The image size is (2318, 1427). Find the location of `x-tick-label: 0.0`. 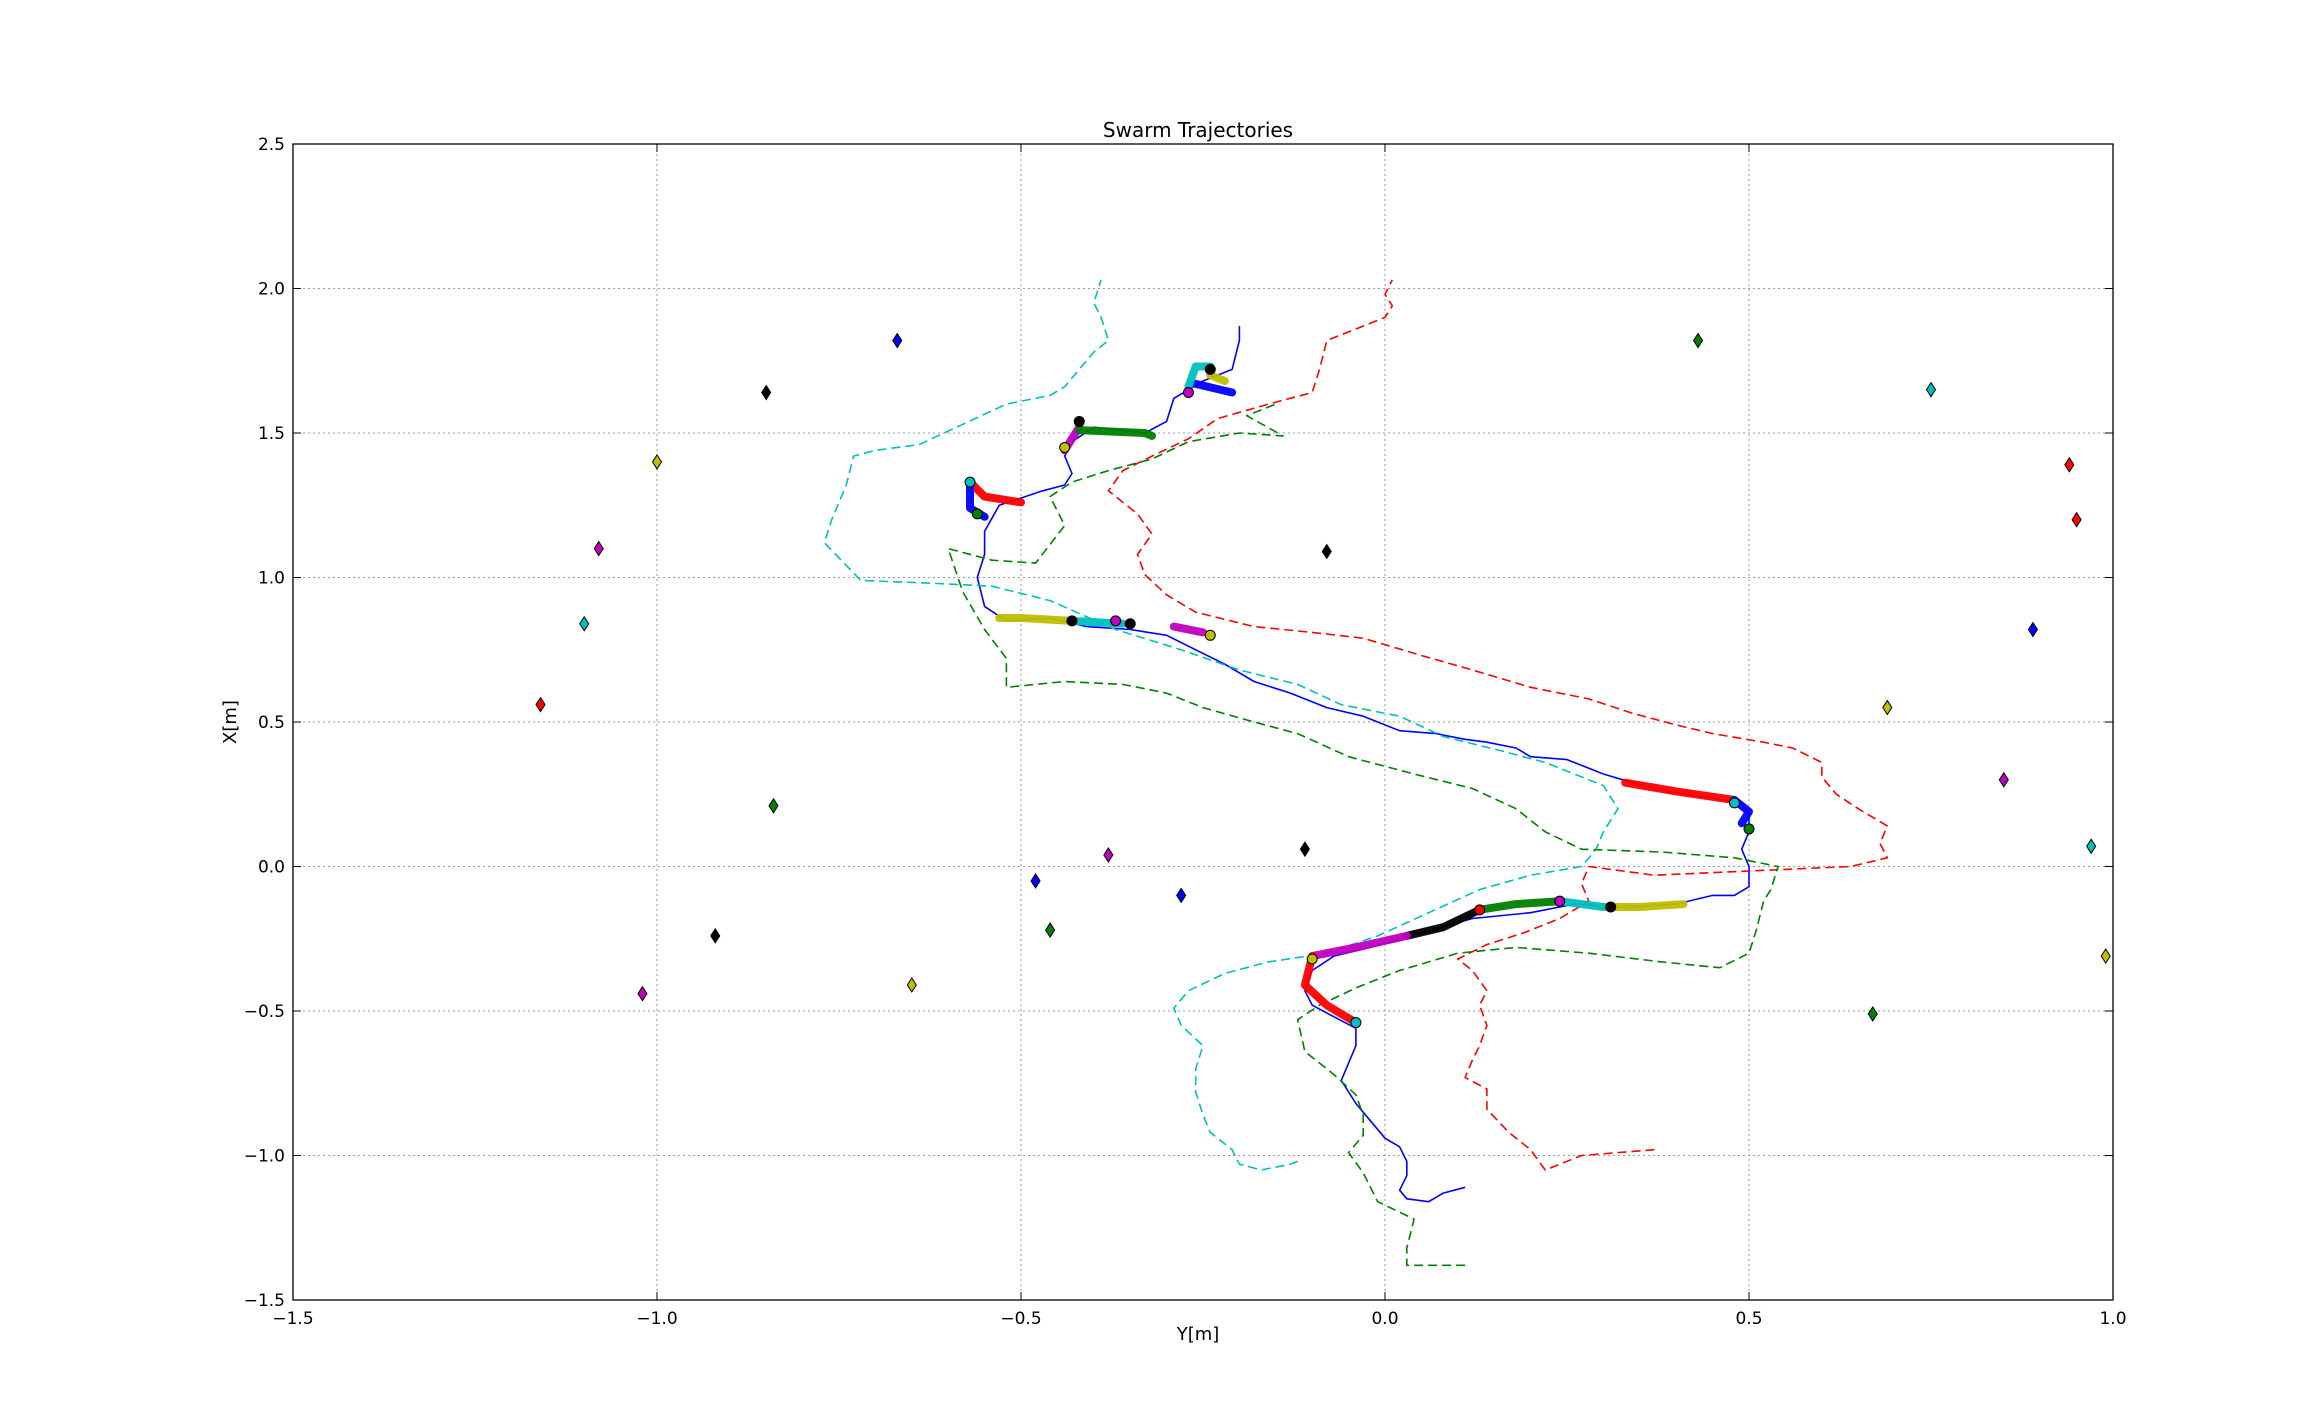

x-tick-label: 0.0 is located at coordinates (1384, 1319).